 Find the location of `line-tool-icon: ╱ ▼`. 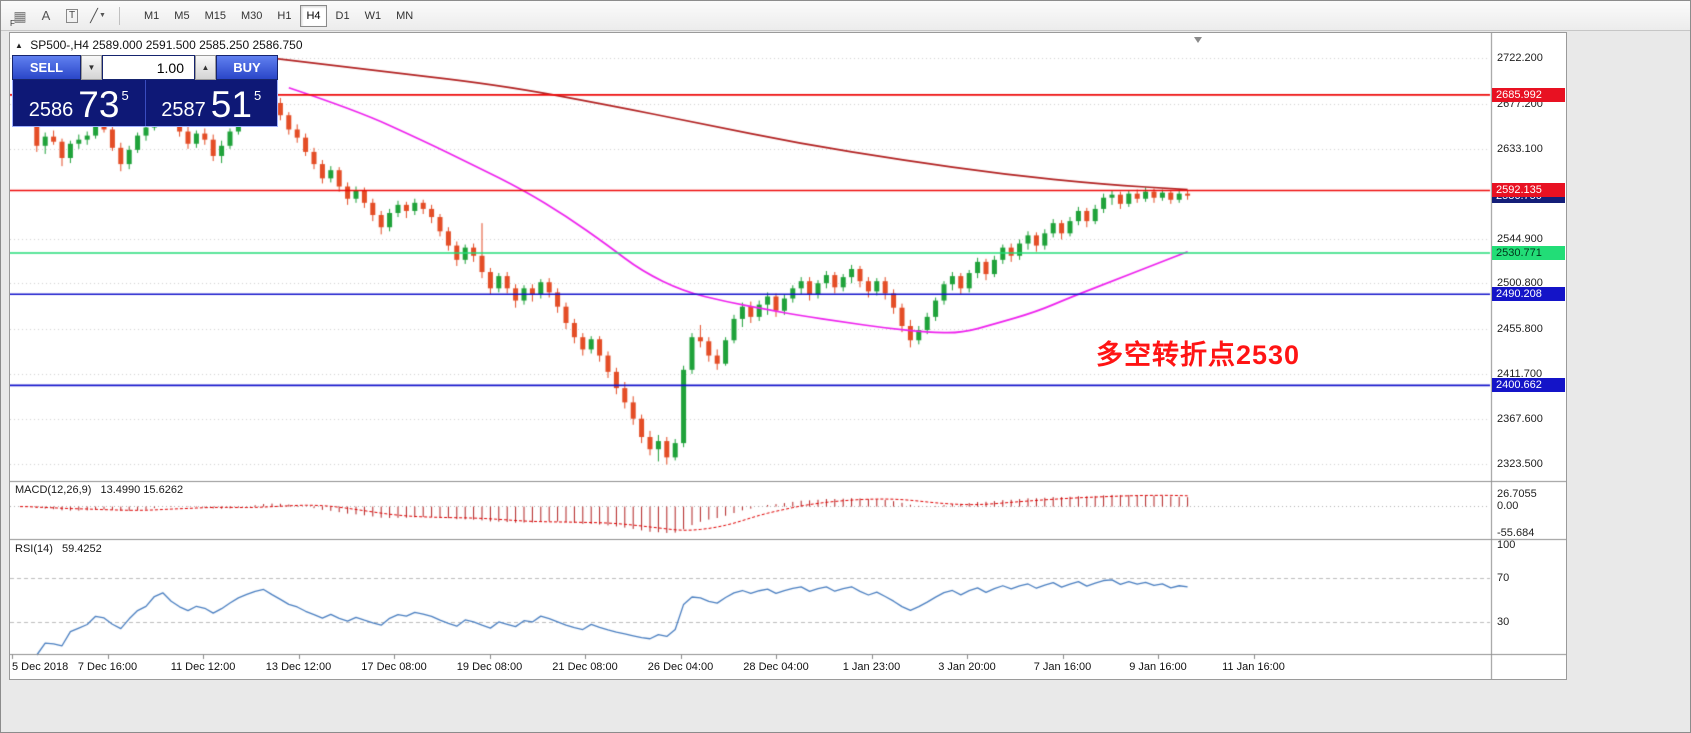

line-tool-icon: ╱ ▼ is located at coordinates (98, 16).